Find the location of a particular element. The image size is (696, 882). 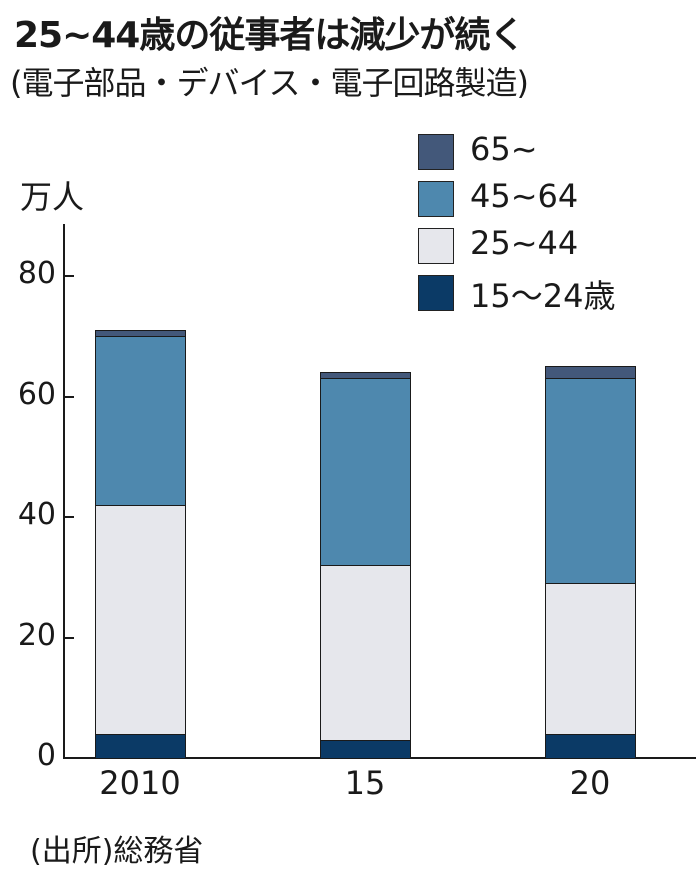

y-tick-label: 0 is located at coordinates (46, 755).